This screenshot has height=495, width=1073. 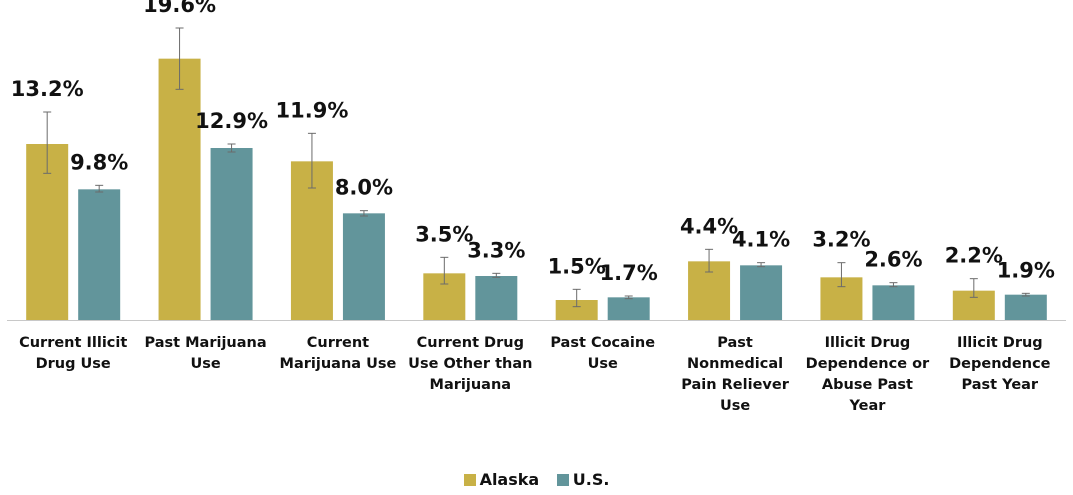 I want to click on data-label-alaska-2: 19.6%, so click(x=179, y=8).